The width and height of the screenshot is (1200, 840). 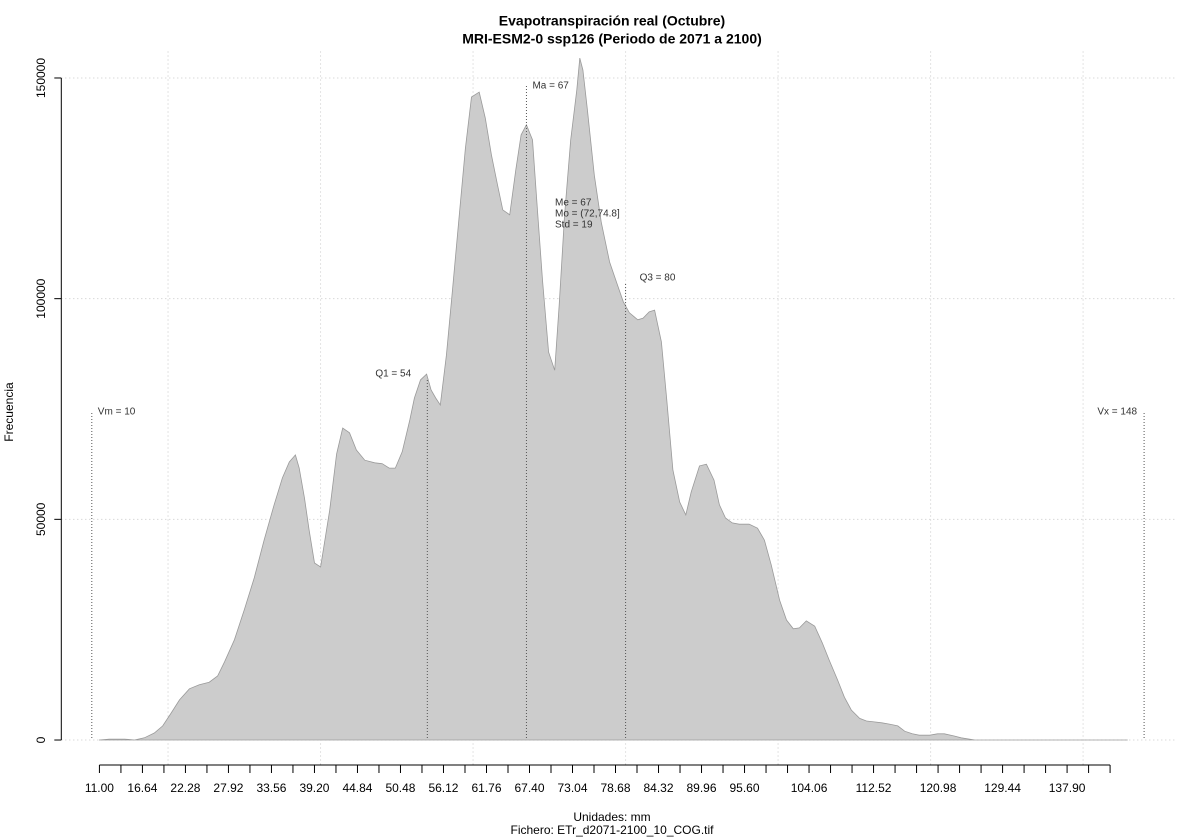 I want to click on x-tick-label: 16.64, so click(x=142, y=788).